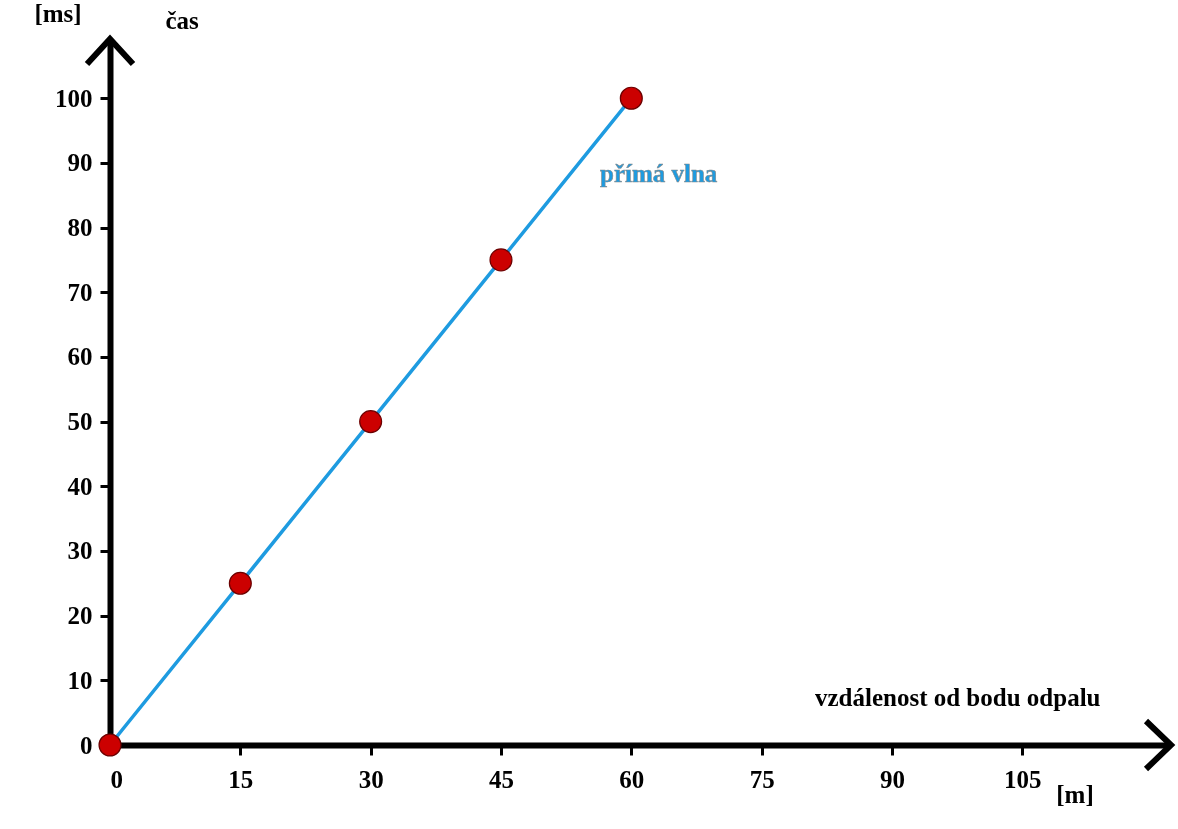 This screenshot has width=1178, height=829. Describe the element at coordinates (80, 292) in the screenshot. I see `y-tick-label: 70` at that location.